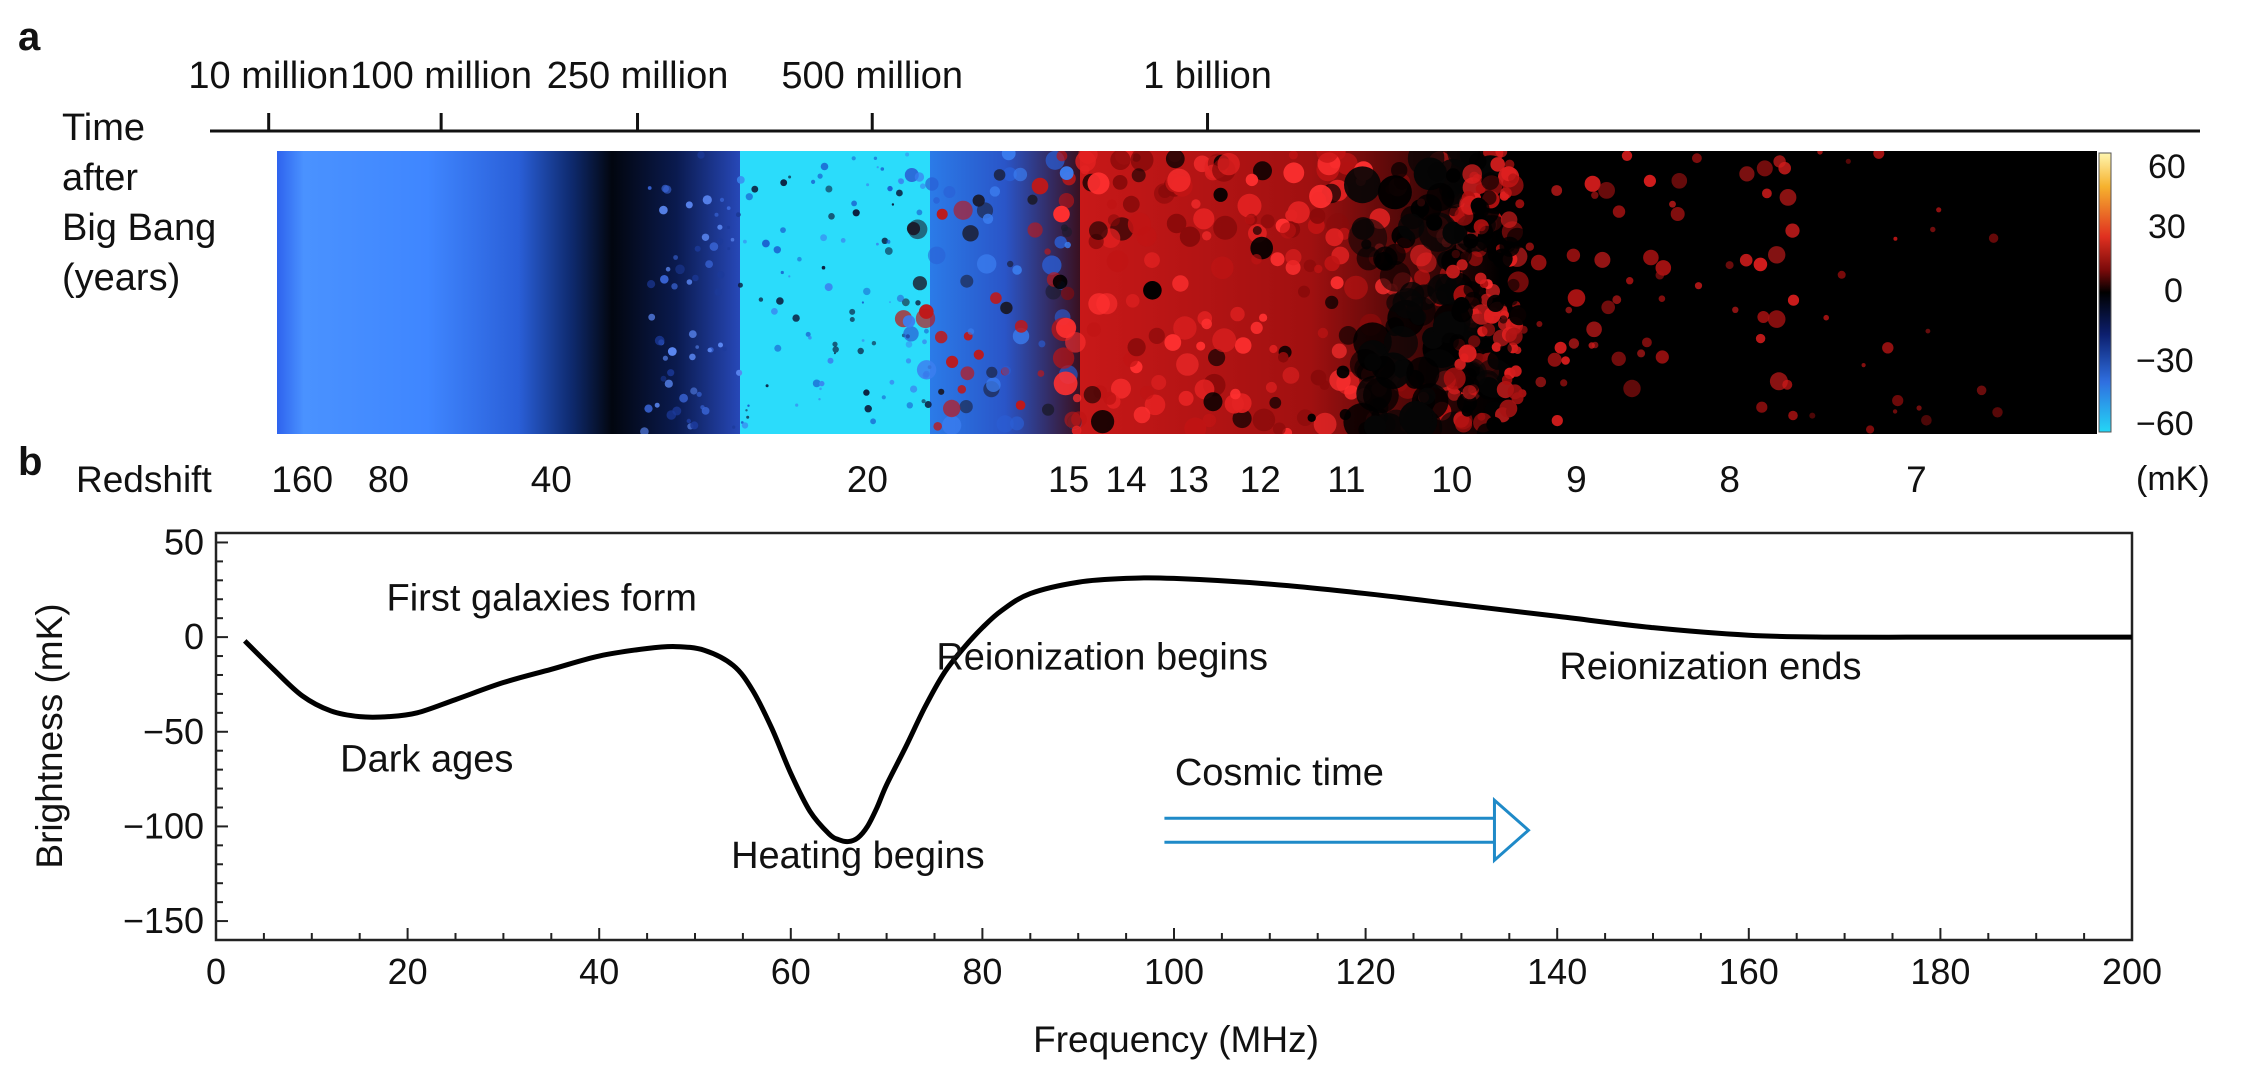 Image resolution: width=2259 pixels, height=1077 pixels. Describe the element at coordinates (1068, 479) in the screenshot. I see `redshift-tick-label: 15` at that location.